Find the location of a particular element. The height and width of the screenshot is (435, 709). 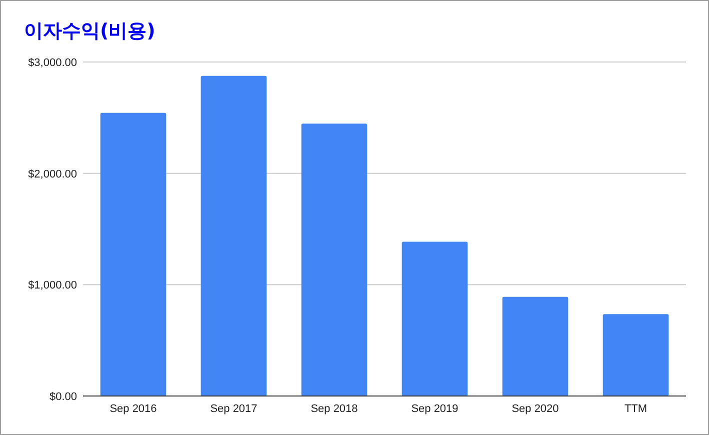

x-tick-label: Sep 2019 is located at coordinates (434, 409).